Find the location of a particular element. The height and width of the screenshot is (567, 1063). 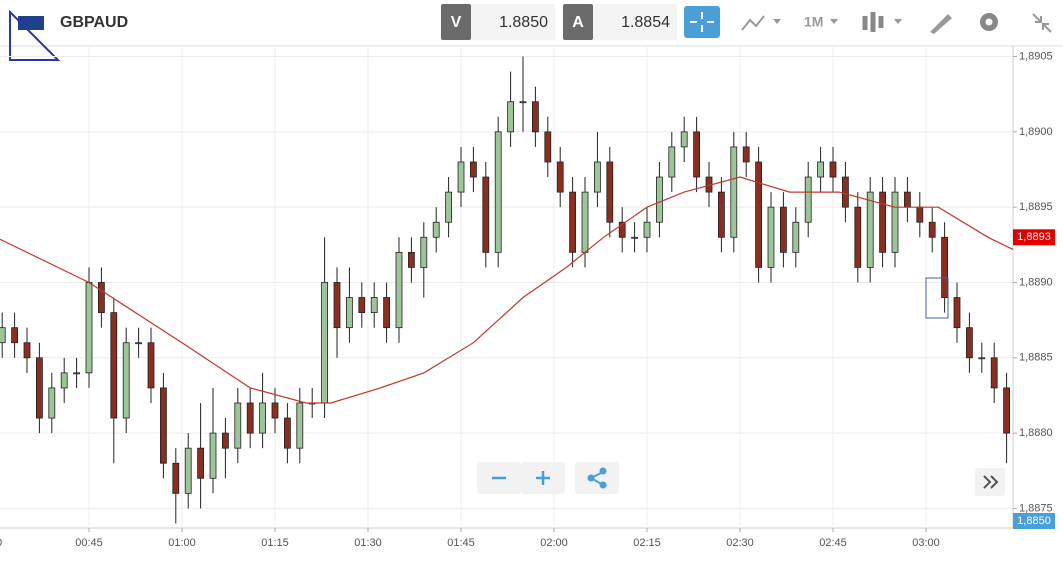

collapse-icon is located at coordinates (1042, 23).